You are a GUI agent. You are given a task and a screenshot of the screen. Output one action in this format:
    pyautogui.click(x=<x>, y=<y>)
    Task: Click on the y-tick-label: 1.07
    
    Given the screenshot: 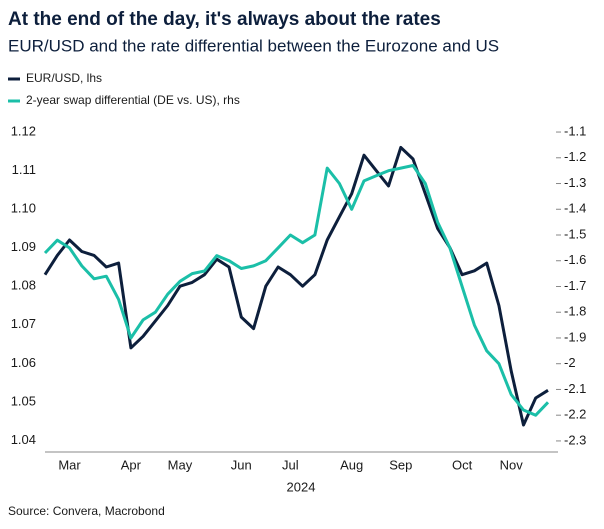 What is the action you would take?
    pyautogui.click(x=23, y=323)
    